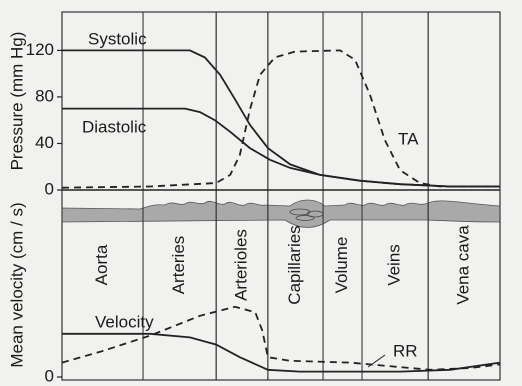 The image size is (522, 386). What do you see at coordinates (178, 265) in the screenshot?
I see `region-label: Arteries` at bounding box center [178, 265].